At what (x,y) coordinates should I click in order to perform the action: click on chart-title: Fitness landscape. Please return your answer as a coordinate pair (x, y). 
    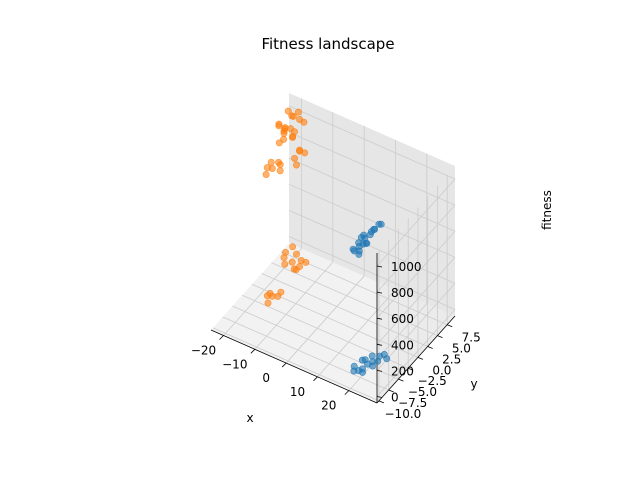
    Looking at the image, I should click on (327, 44).